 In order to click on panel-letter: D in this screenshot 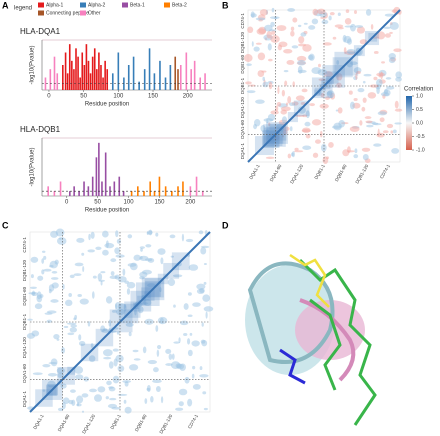, I will do `click(225, 225)`.